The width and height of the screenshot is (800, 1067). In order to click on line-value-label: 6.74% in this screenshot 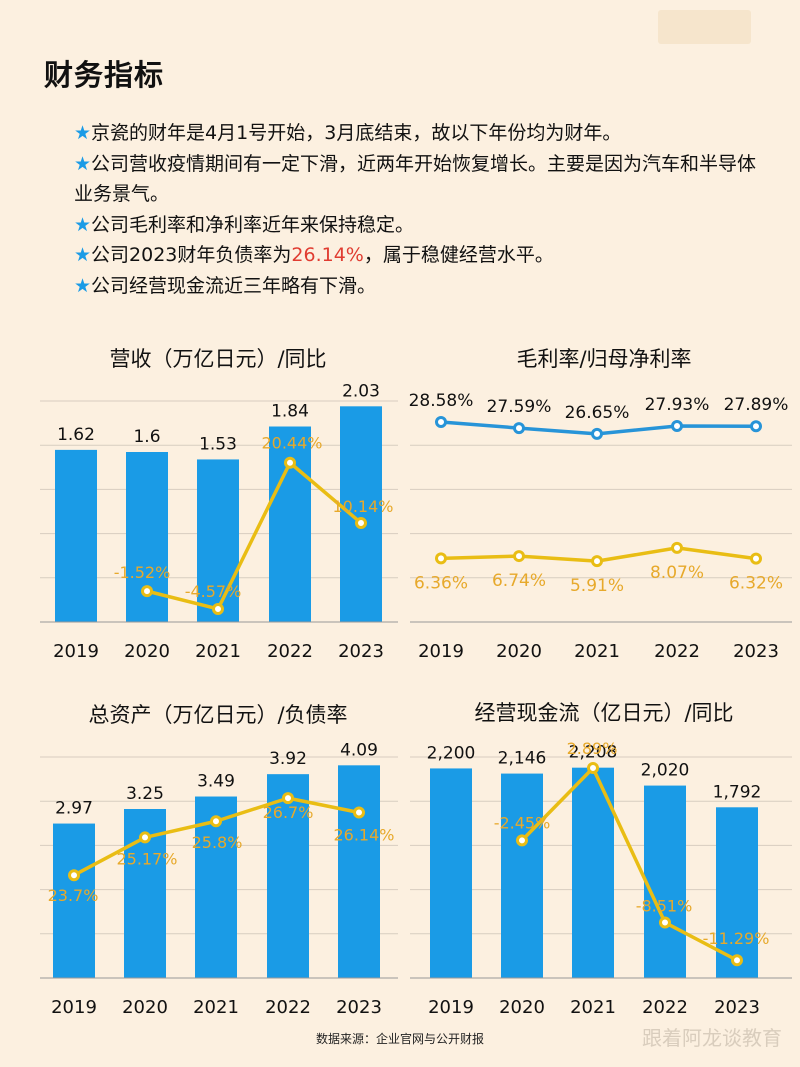, I will do `click(519, 581)`.